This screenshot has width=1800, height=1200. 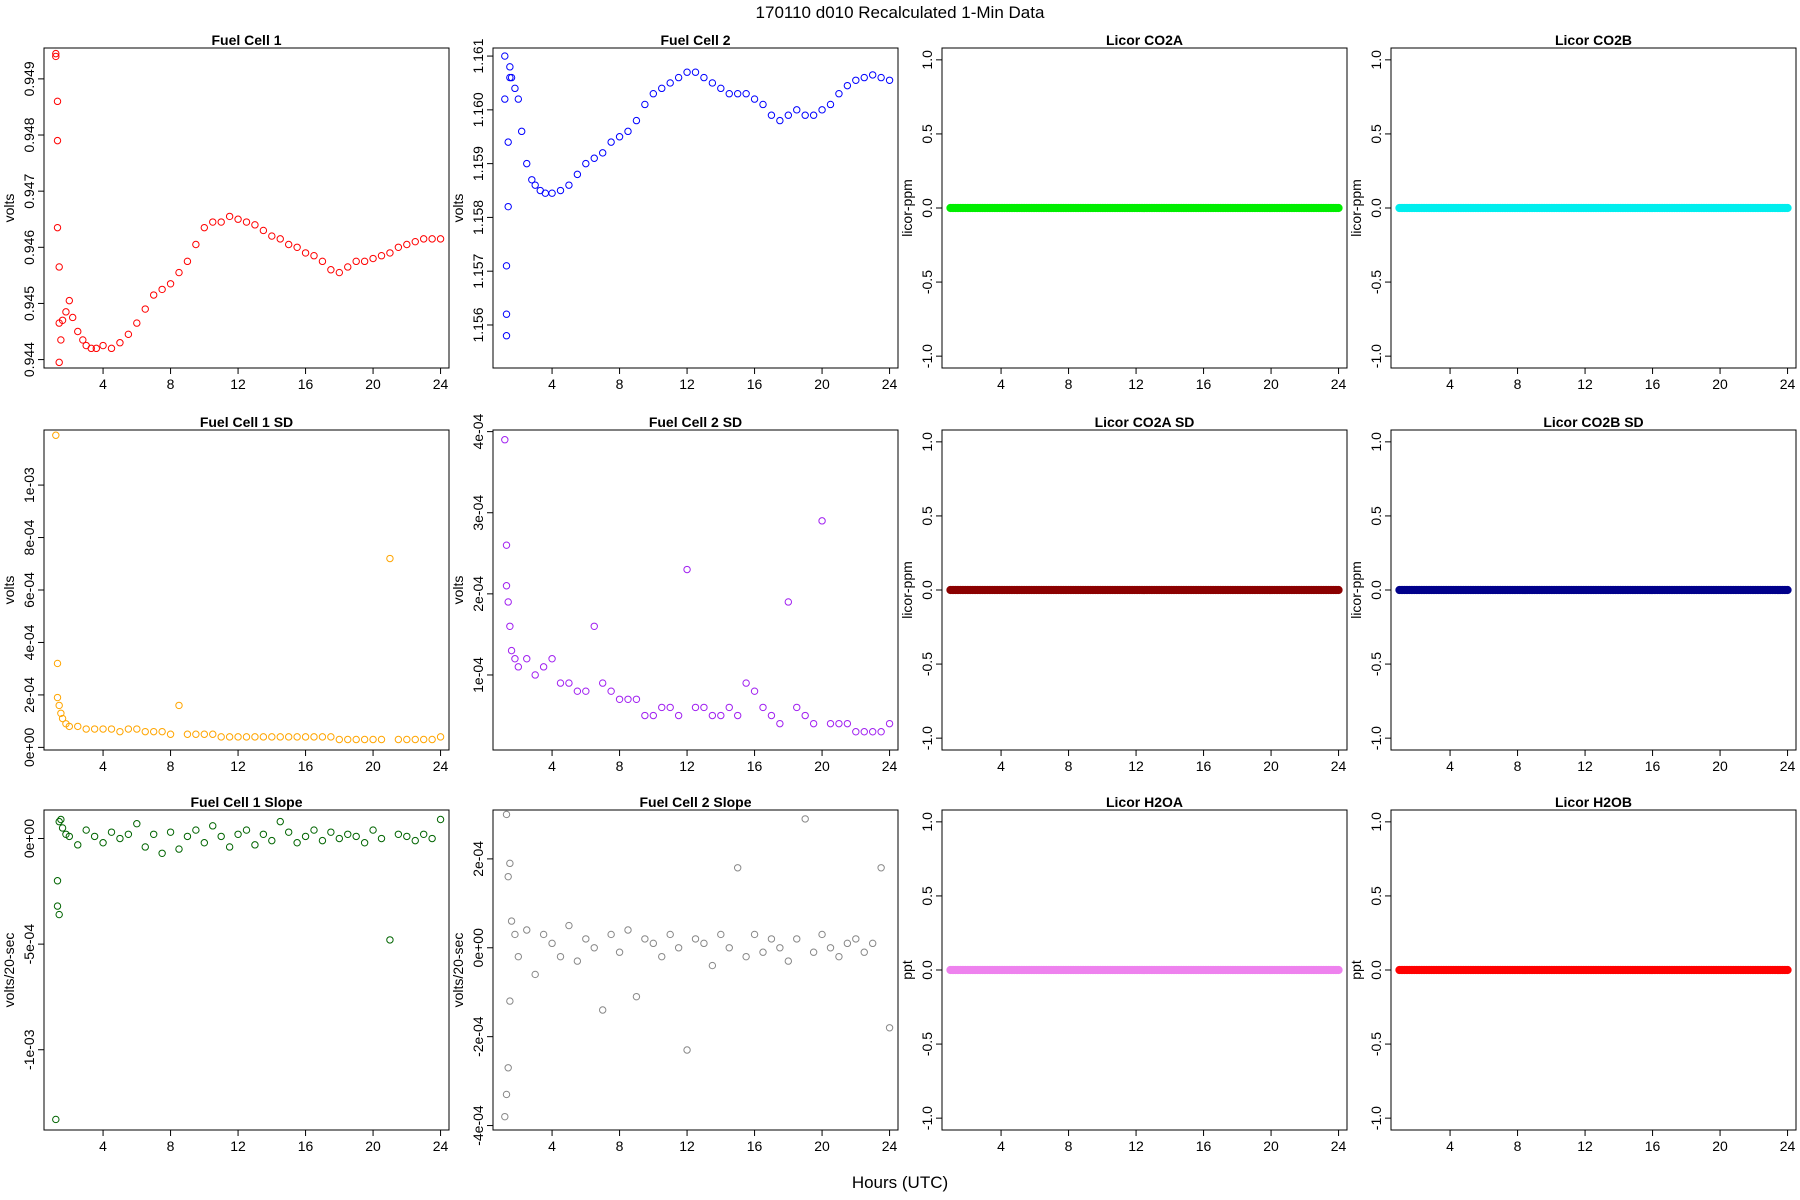 I want to click on y-tick-label: -4e-04, so click(x=478, y=1125).